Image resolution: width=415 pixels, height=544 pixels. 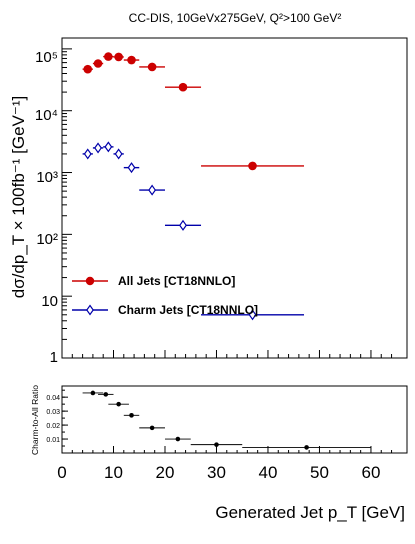 What do you see at coordinates (53, 440) in the screenshot?
I see `ratio-y-tick-label: 0.01` at bounding box center [53, 440].